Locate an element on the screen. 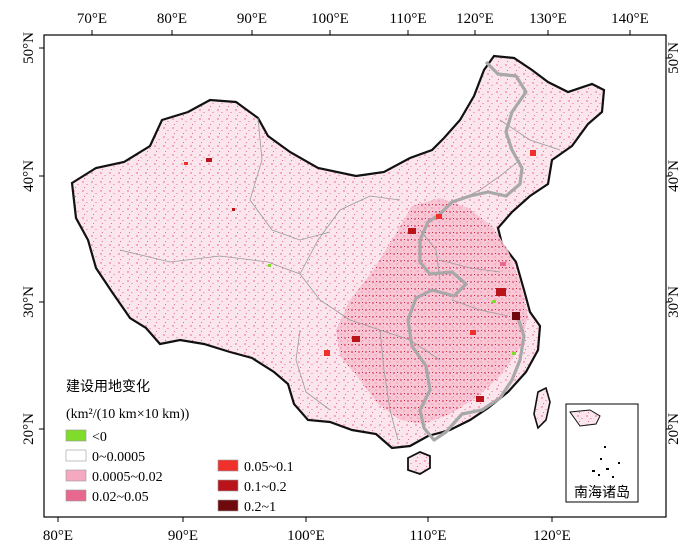  legend-swatch-0.05-0.1 is located at coordinates (228, 465).